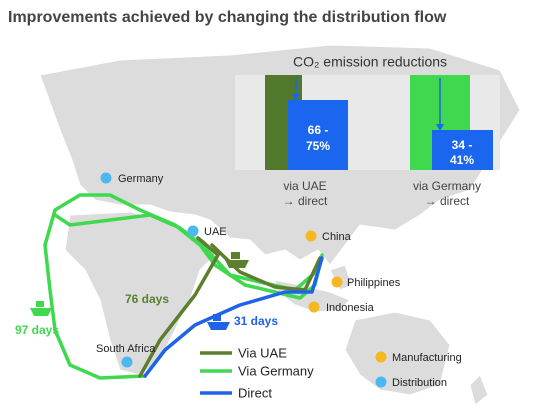  I want to click on emission-title: CO₂ emission reductions, so click(370, 62).